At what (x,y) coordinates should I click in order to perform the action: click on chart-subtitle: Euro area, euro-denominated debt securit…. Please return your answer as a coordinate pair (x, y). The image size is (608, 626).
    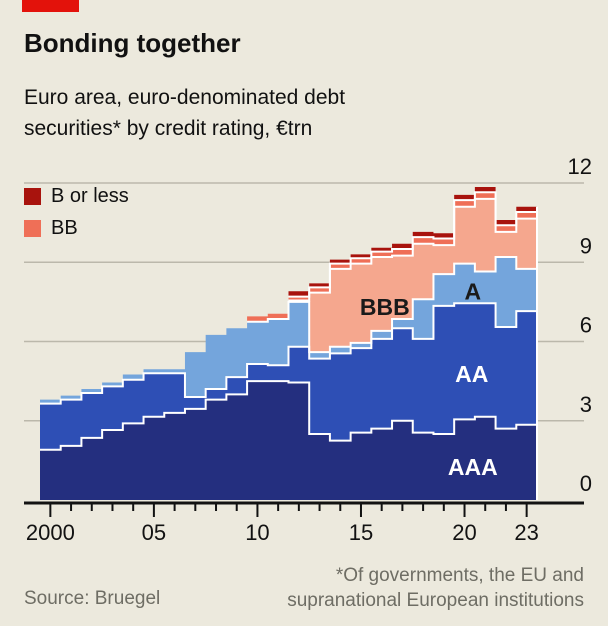
    Looking at the image, I should click on (184, 113).